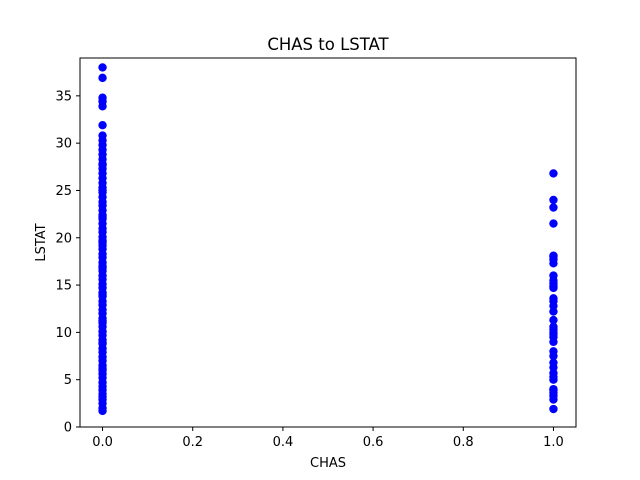  What do you see at coordinates (328, 44) in the screenshot?
I see `chart-title: CHAS to LSTAT` at bounding box center [328, 44].